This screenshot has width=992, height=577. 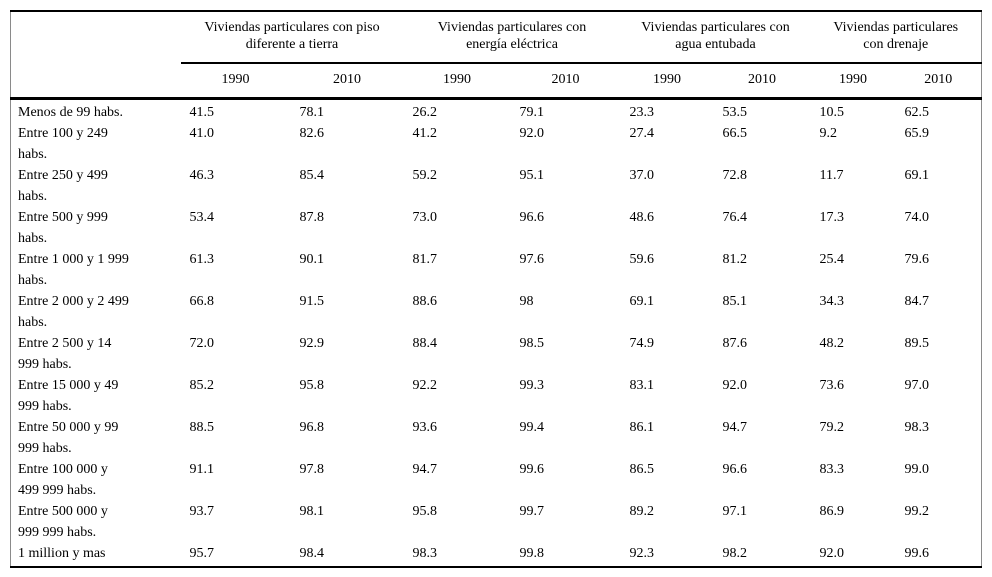 What do you see at coordinates (63, 144) in the screenshot?
I see `row-label-cell: Entre 100 y 249 habs.` at bounding box center [63, 144].